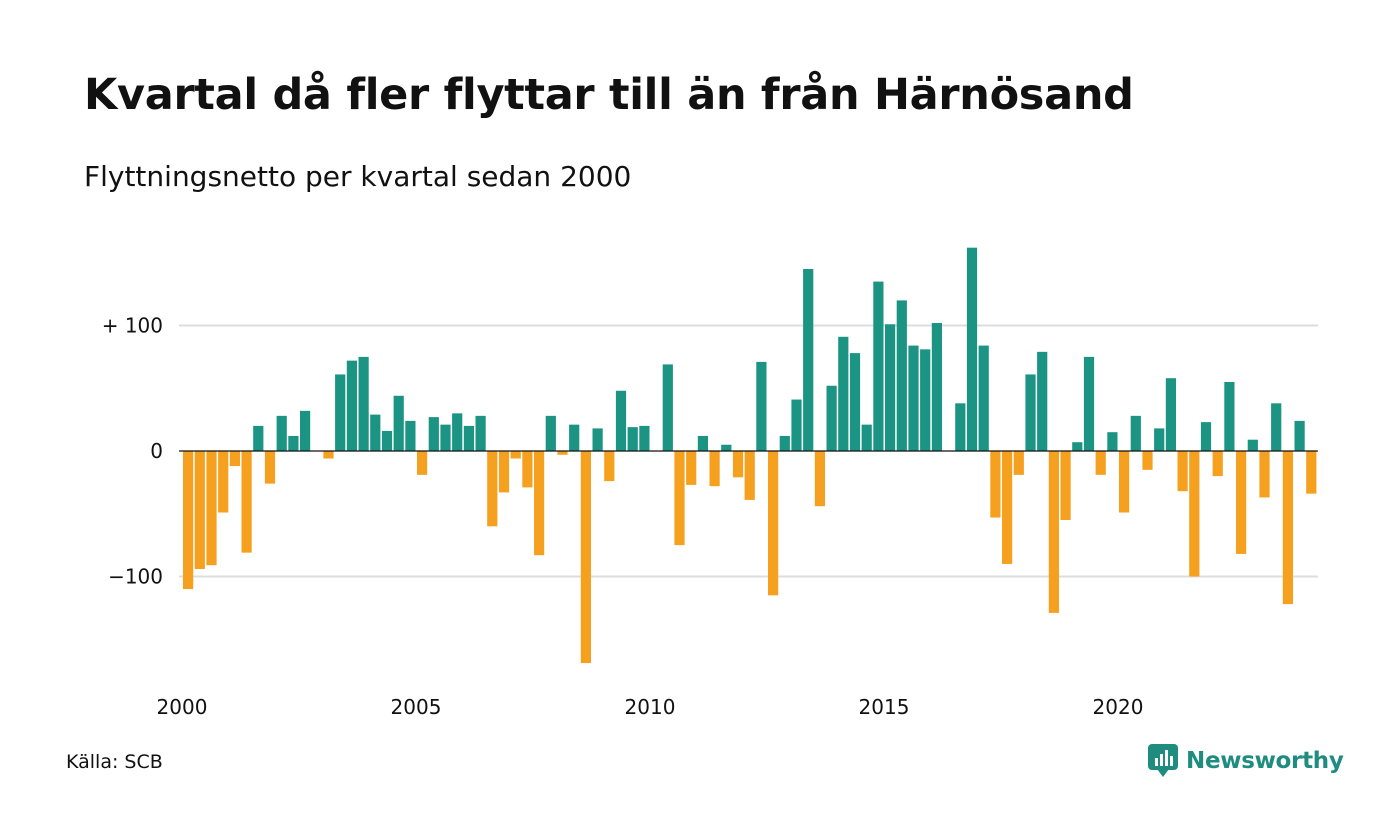 This screenshot has width=1400, height=840. I want to click on x-tick-label: 2015, so click(884, 707).